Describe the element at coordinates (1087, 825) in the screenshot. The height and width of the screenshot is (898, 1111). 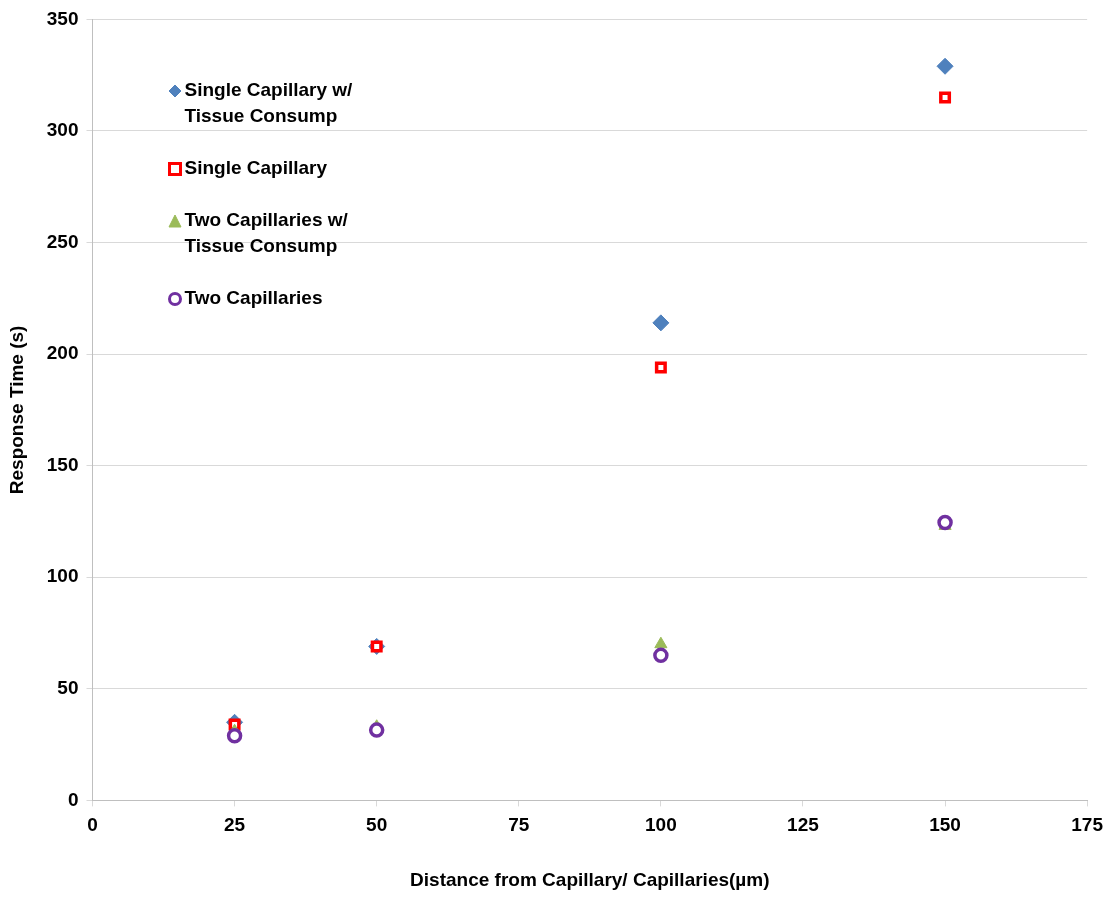
I see `x-tick-label: 175` at that location.